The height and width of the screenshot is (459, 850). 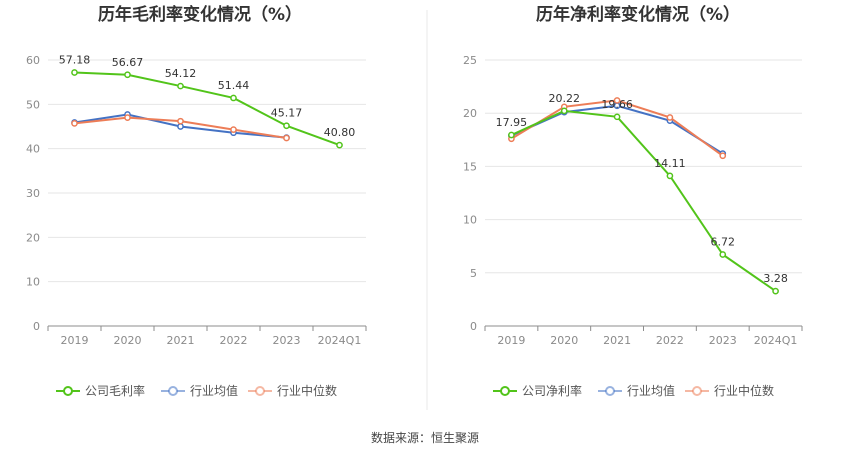 I want to click on data-label: 14.11, so click(x=670, y=163).